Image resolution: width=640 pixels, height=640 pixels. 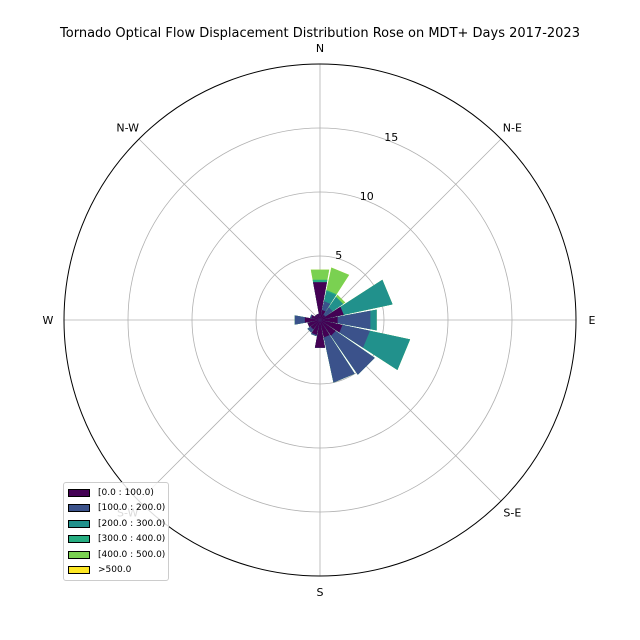 I want to click on petal-s-bin0, so click(x=320, y=334).